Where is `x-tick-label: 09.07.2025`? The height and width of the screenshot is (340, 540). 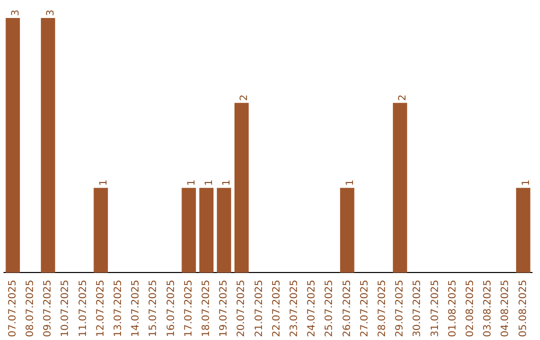
x-tick-label: 09.07.2025 is located at coordinates (48, 309).